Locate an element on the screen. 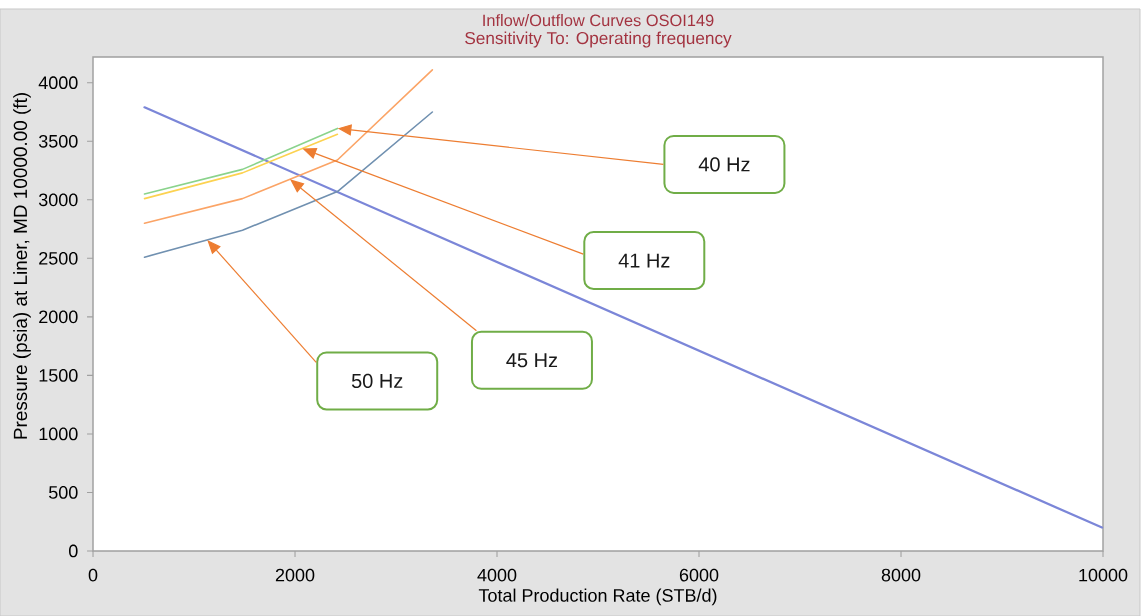  x-tick-label: 8000 is located at coordinates (901, 575).